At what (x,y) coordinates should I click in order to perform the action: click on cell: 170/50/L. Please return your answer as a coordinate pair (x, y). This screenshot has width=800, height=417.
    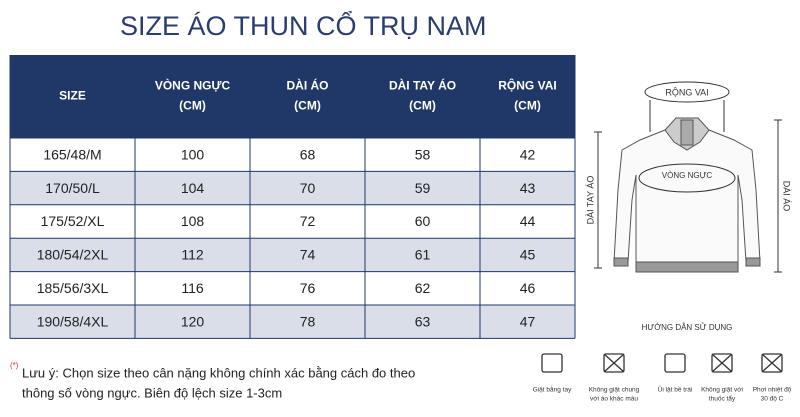
    Looking at the image, I should click on (72, 188).